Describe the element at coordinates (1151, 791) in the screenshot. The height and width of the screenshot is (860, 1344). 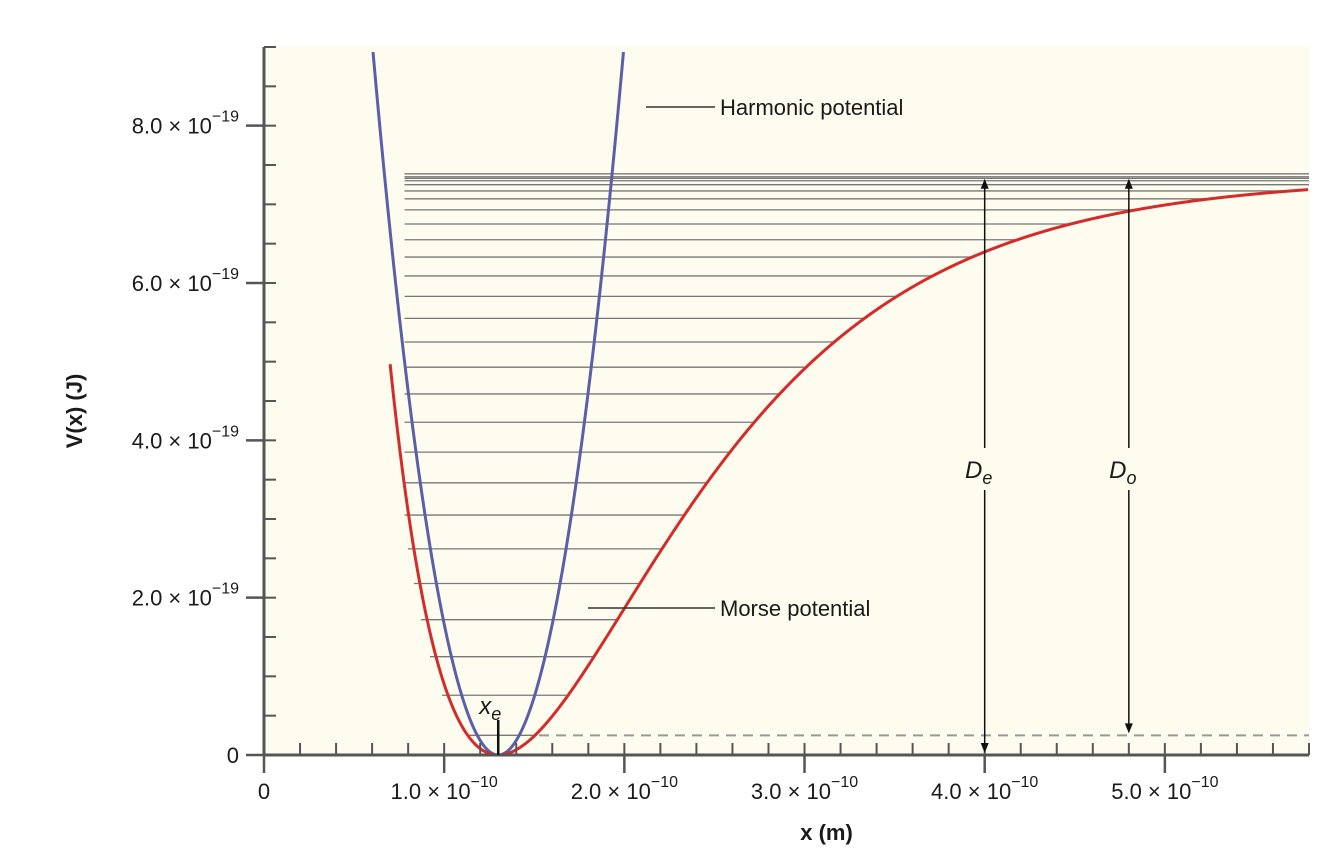
I see `x-tick-label-base: 5.0 × 10` at that location.